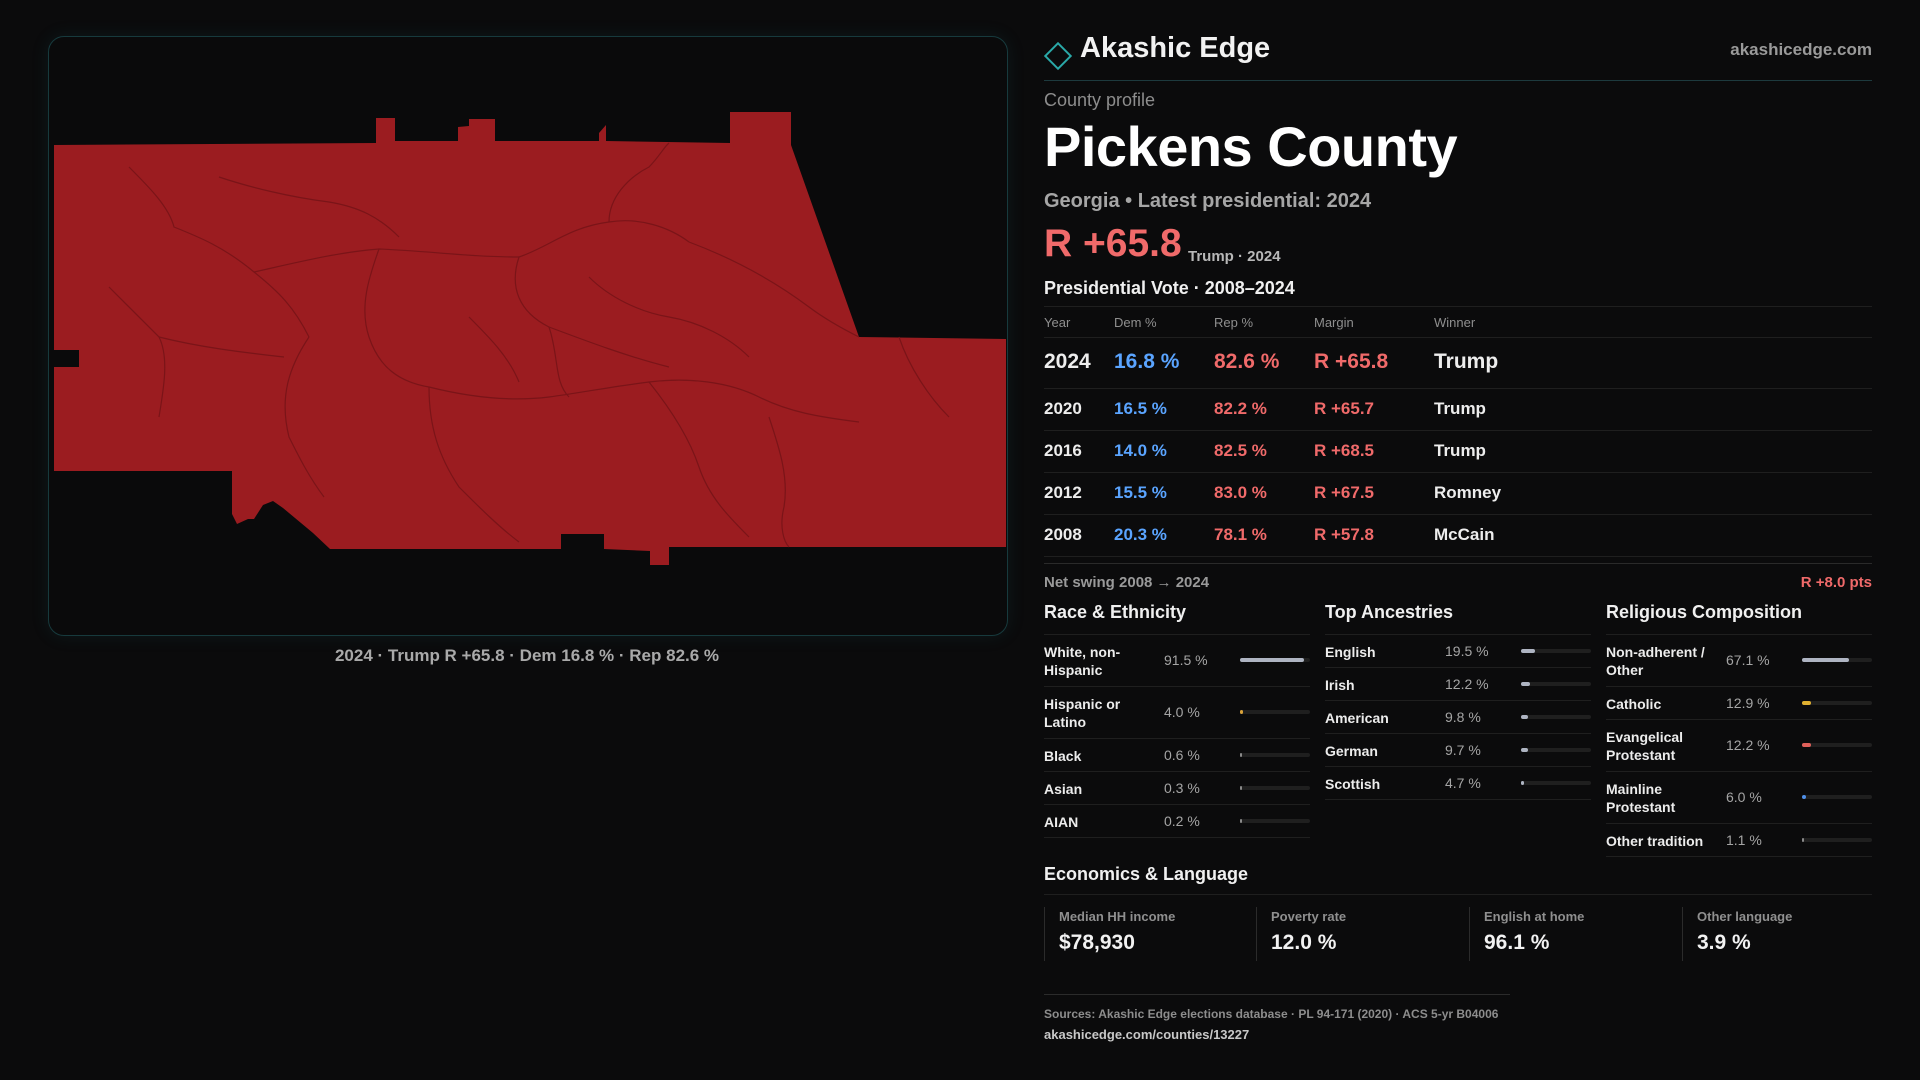 The image size is (1920, 1080). I want to click on stat-english-home: English at home 96.1 %, so click(1565, 934).